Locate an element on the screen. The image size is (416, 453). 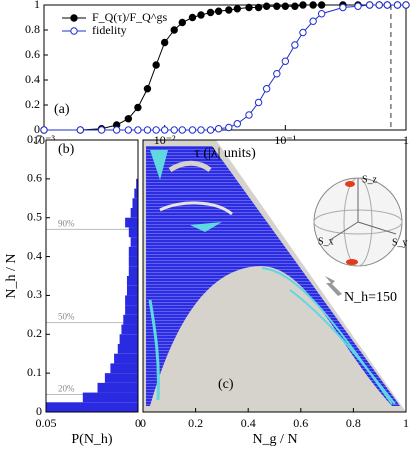
x-tick-label: 0.2 is located at coordinates (195, 423).